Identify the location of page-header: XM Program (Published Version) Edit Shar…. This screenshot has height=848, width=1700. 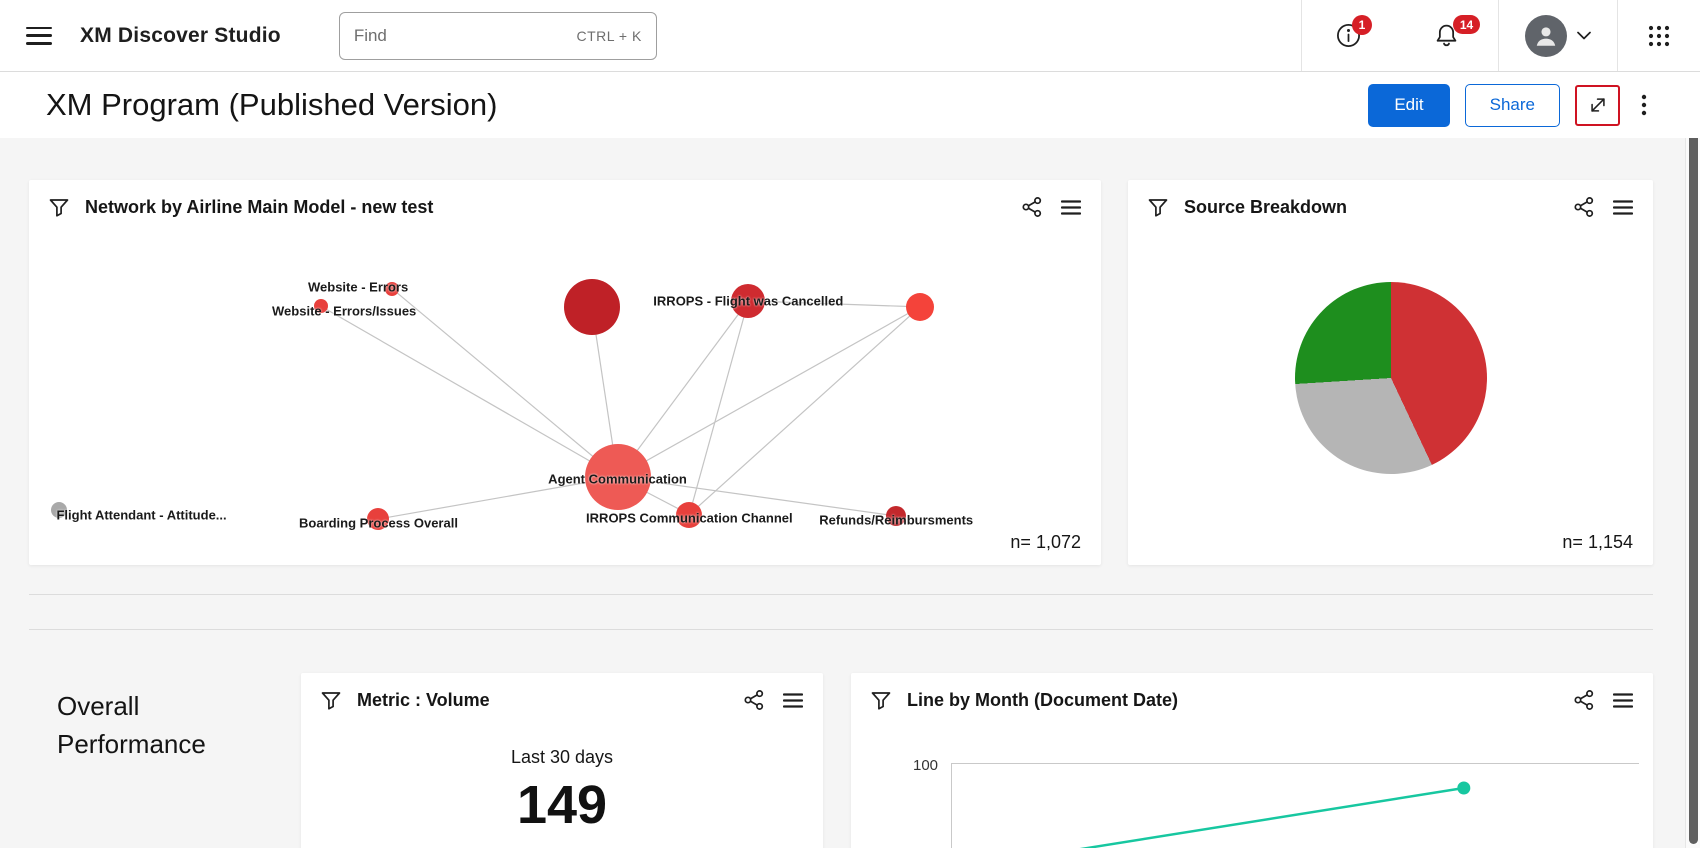
(850, 105).